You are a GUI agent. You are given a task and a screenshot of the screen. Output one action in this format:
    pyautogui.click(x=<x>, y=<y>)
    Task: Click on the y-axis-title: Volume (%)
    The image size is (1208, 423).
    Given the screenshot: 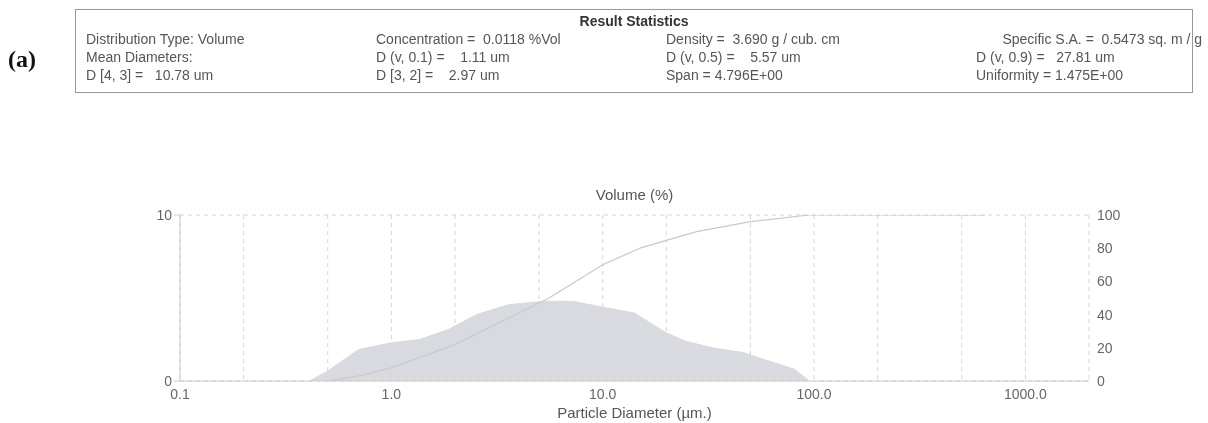 What is the action you would take?
    pyautogui.click(x=634, y=194)
    